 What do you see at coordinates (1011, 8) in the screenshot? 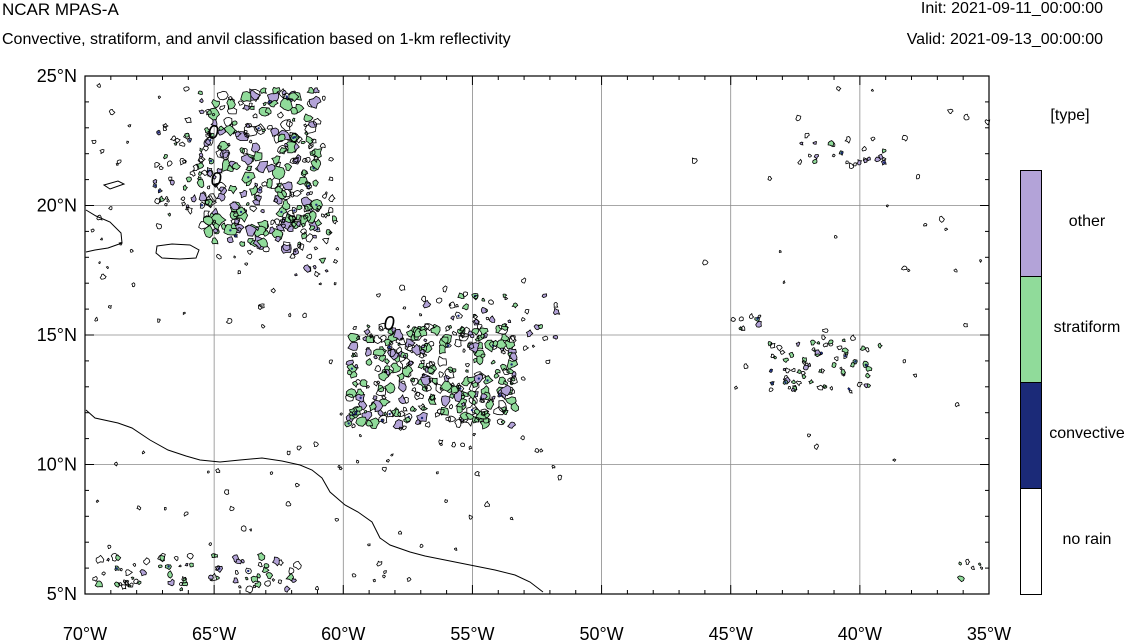
I see `init-time: Init: 2021-09-11_00:00:00` at bounding box center [1011, 8].